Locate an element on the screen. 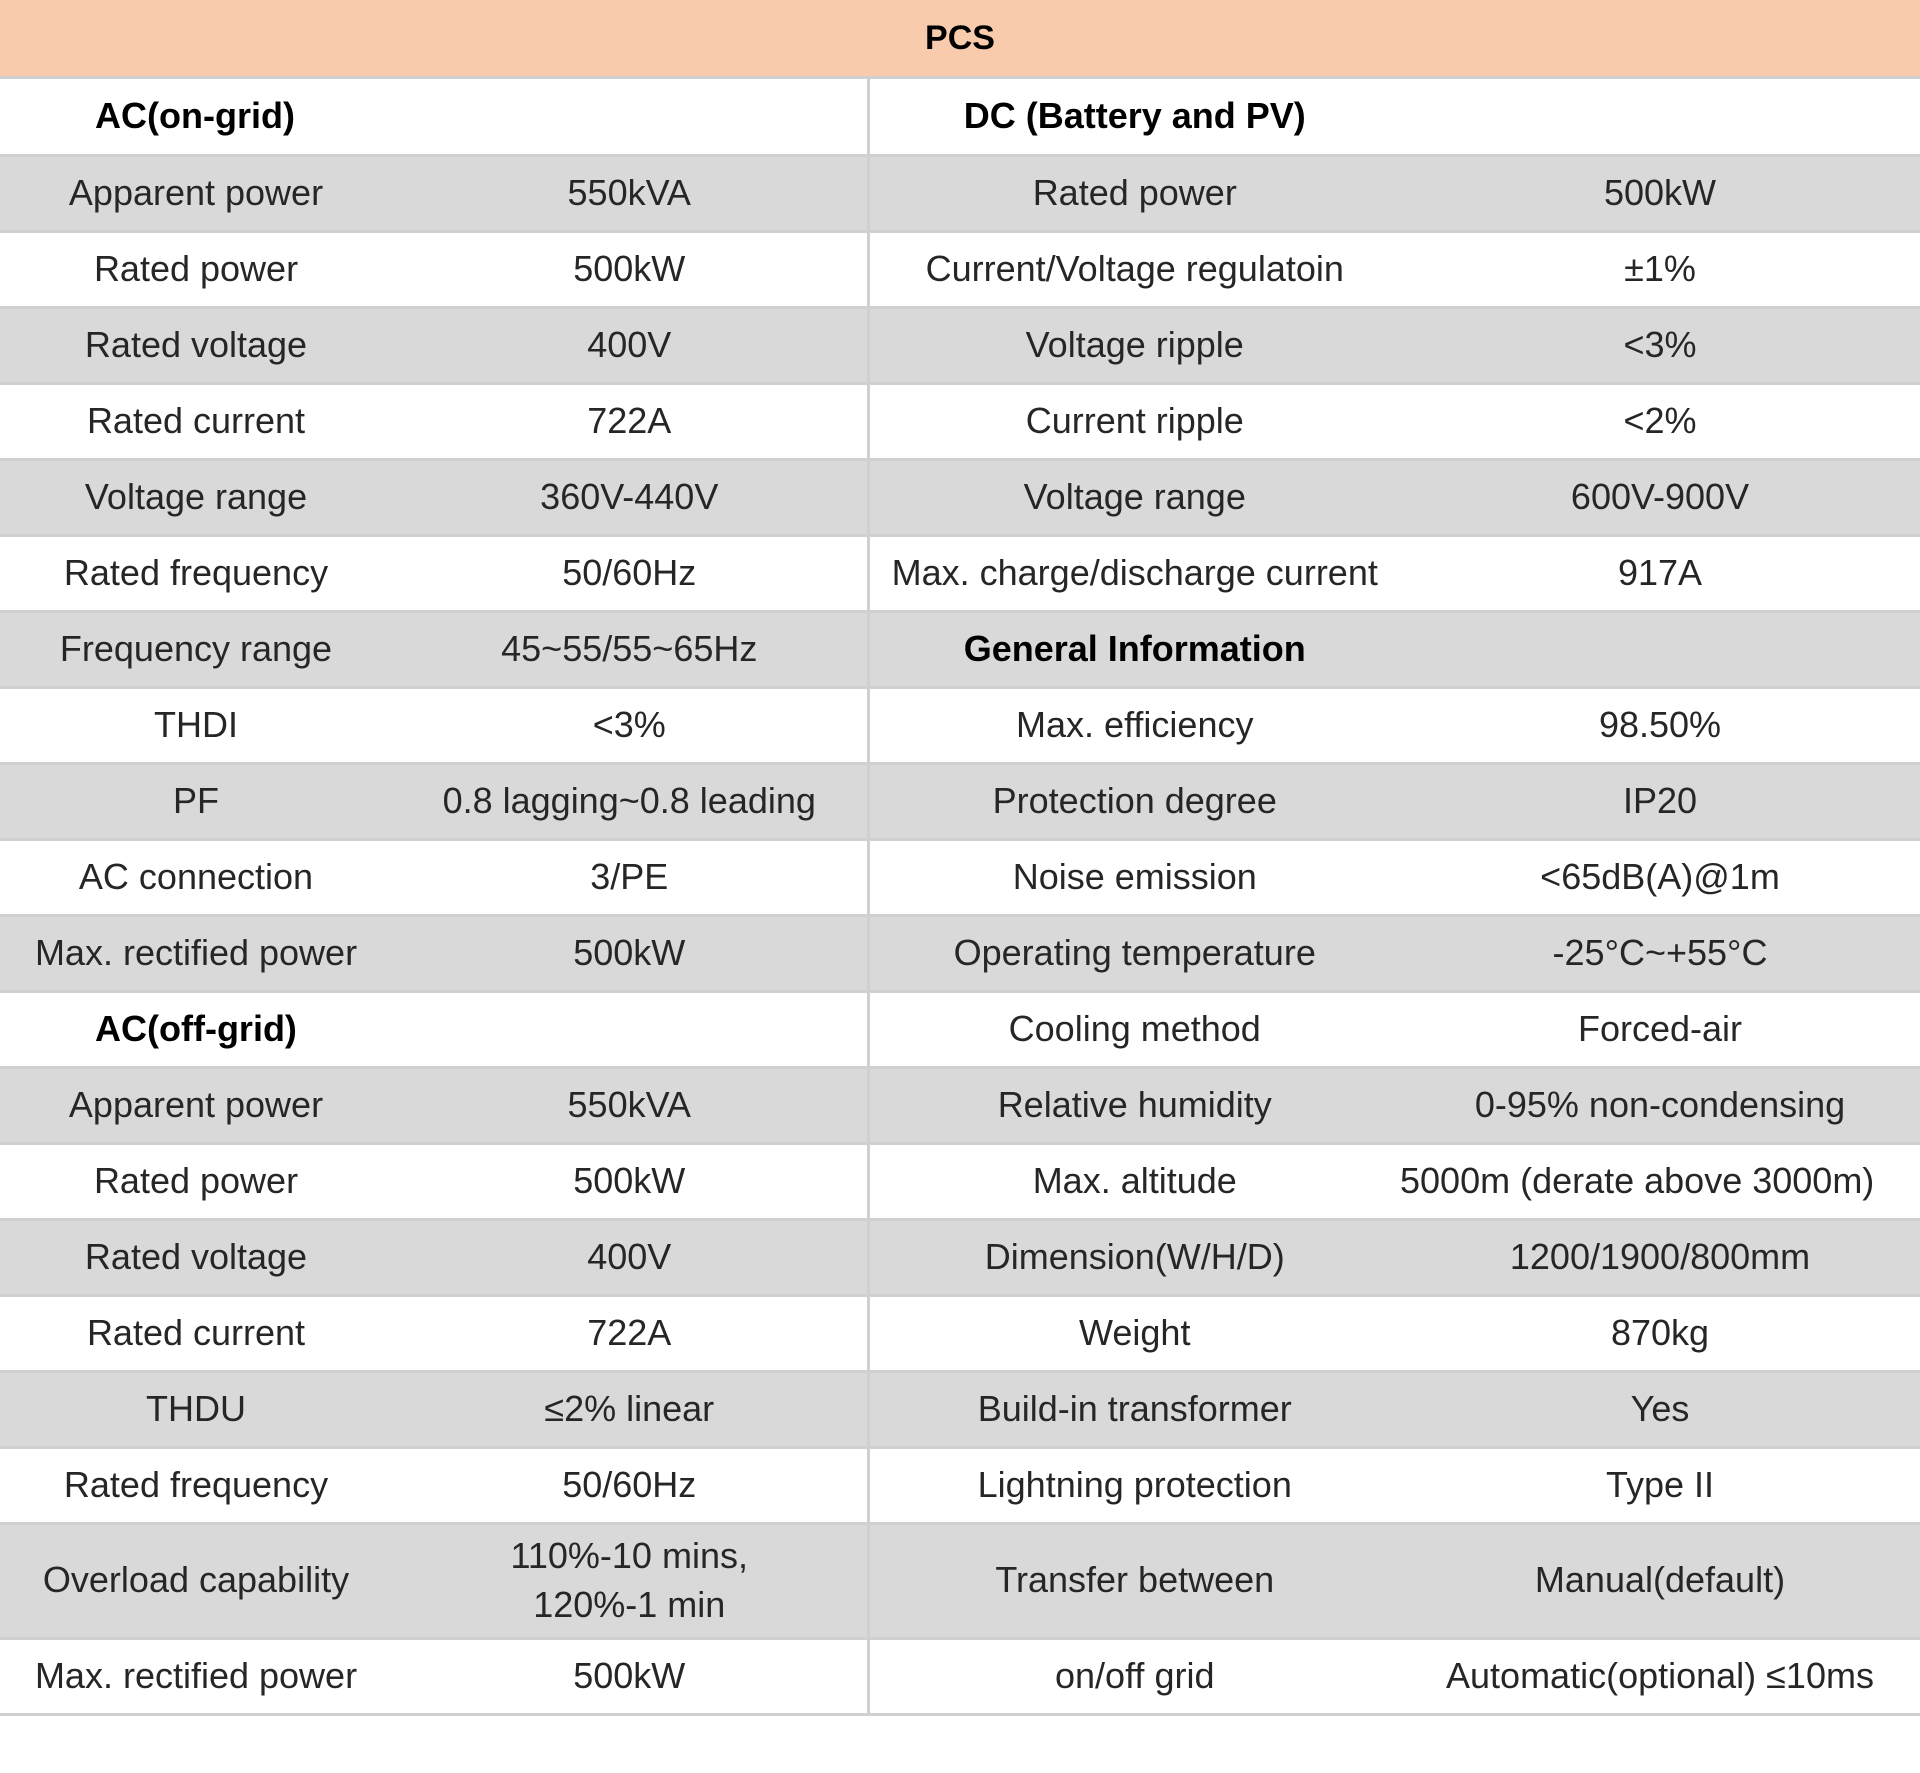  ac-off-grid-heading: AC(off-grid) is located at coordinates (196, 1030).